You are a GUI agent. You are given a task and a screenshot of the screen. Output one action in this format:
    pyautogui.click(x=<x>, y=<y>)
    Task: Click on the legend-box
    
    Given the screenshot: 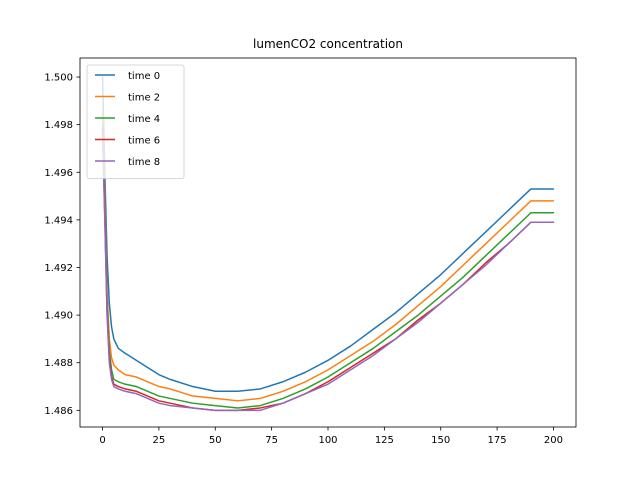 What is the action you would take?
    pyautogui.click(x=135, y=121)
    